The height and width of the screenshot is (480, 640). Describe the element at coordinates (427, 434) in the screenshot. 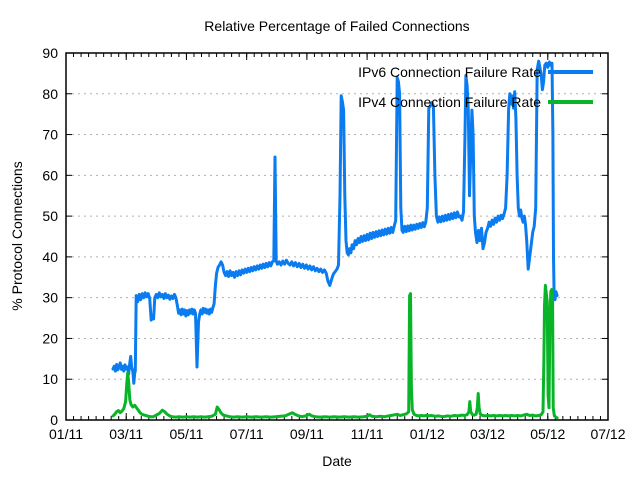

I see `x-tick-label: 01/12` at that location.